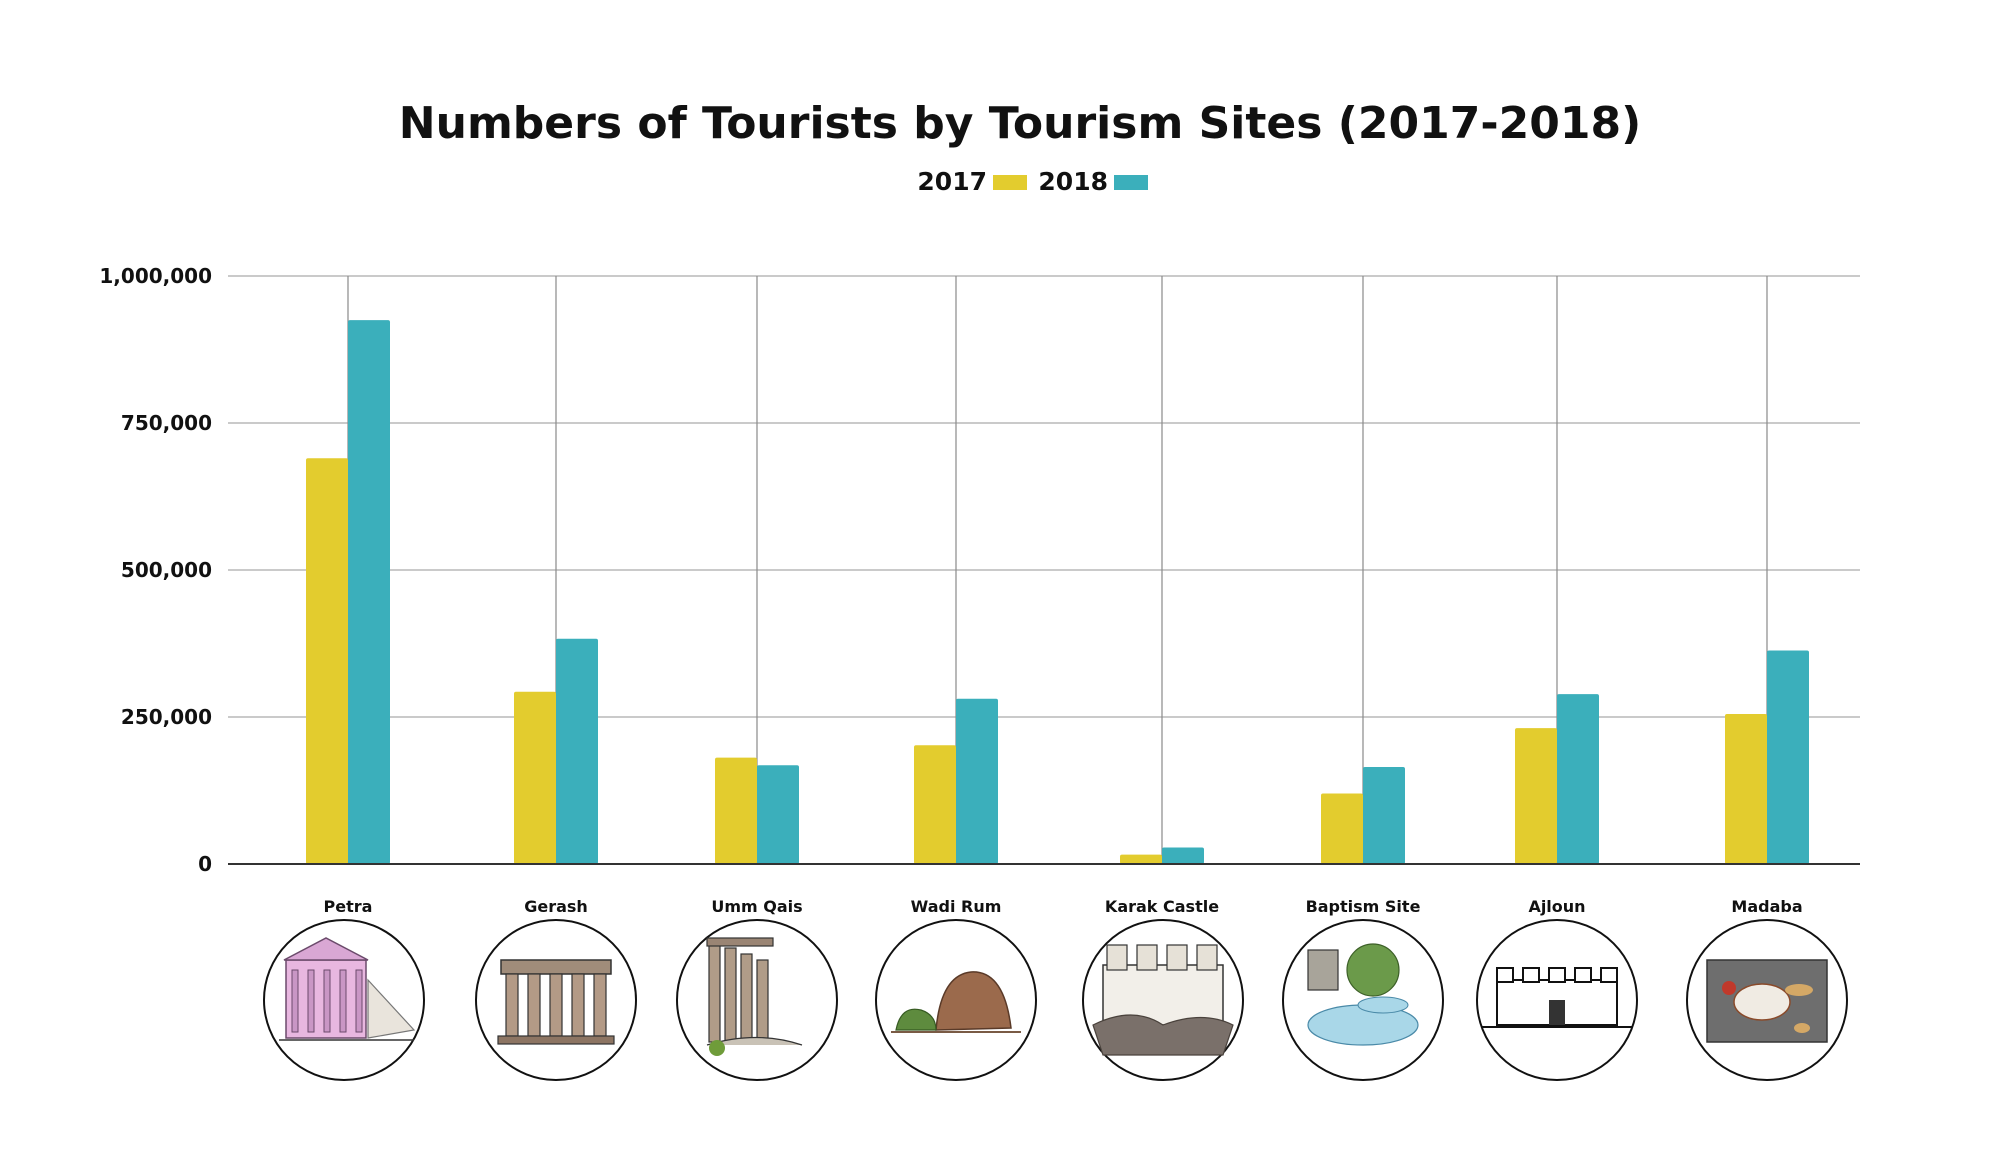 The height and width of the screenshot is (1164, 2000). What do you see at coordinates (956, 1000) in the screenshot?
I see `wadi-rum-rocks-icon` at bounding box center [956, 1000].